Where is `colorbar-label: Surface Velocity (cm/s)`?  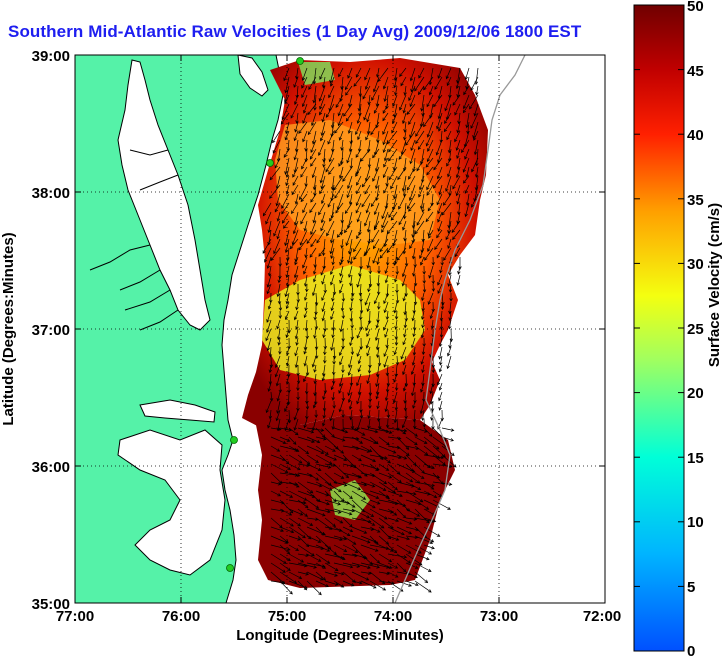
colorbar-label: Surface Velocity (cm/s) is located at coordinates (714, 285).